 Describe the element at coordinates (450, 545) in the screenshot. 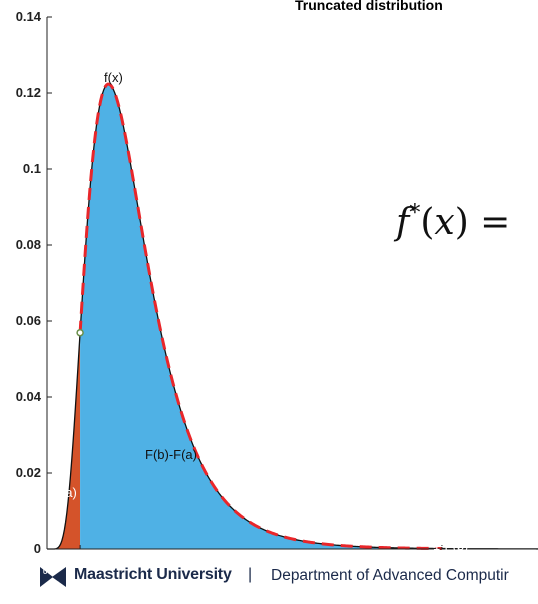

I see `region-label-tail: 1-F(b)` at that location.